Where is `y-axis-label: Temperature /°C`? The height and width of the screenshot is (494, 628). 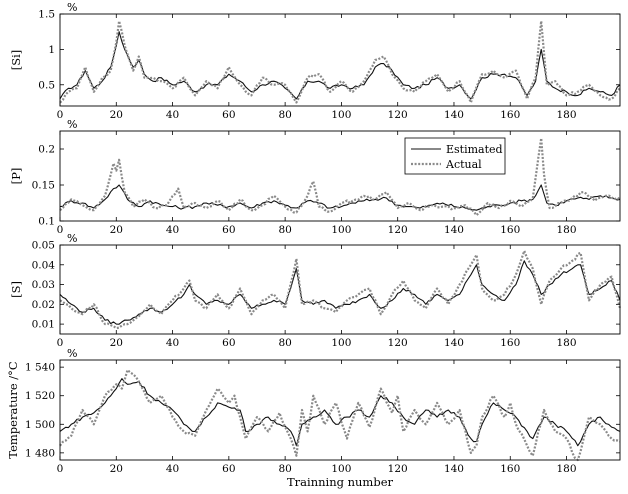
y-axis-label: Temperature /°C is located at coordinates (13, 410).